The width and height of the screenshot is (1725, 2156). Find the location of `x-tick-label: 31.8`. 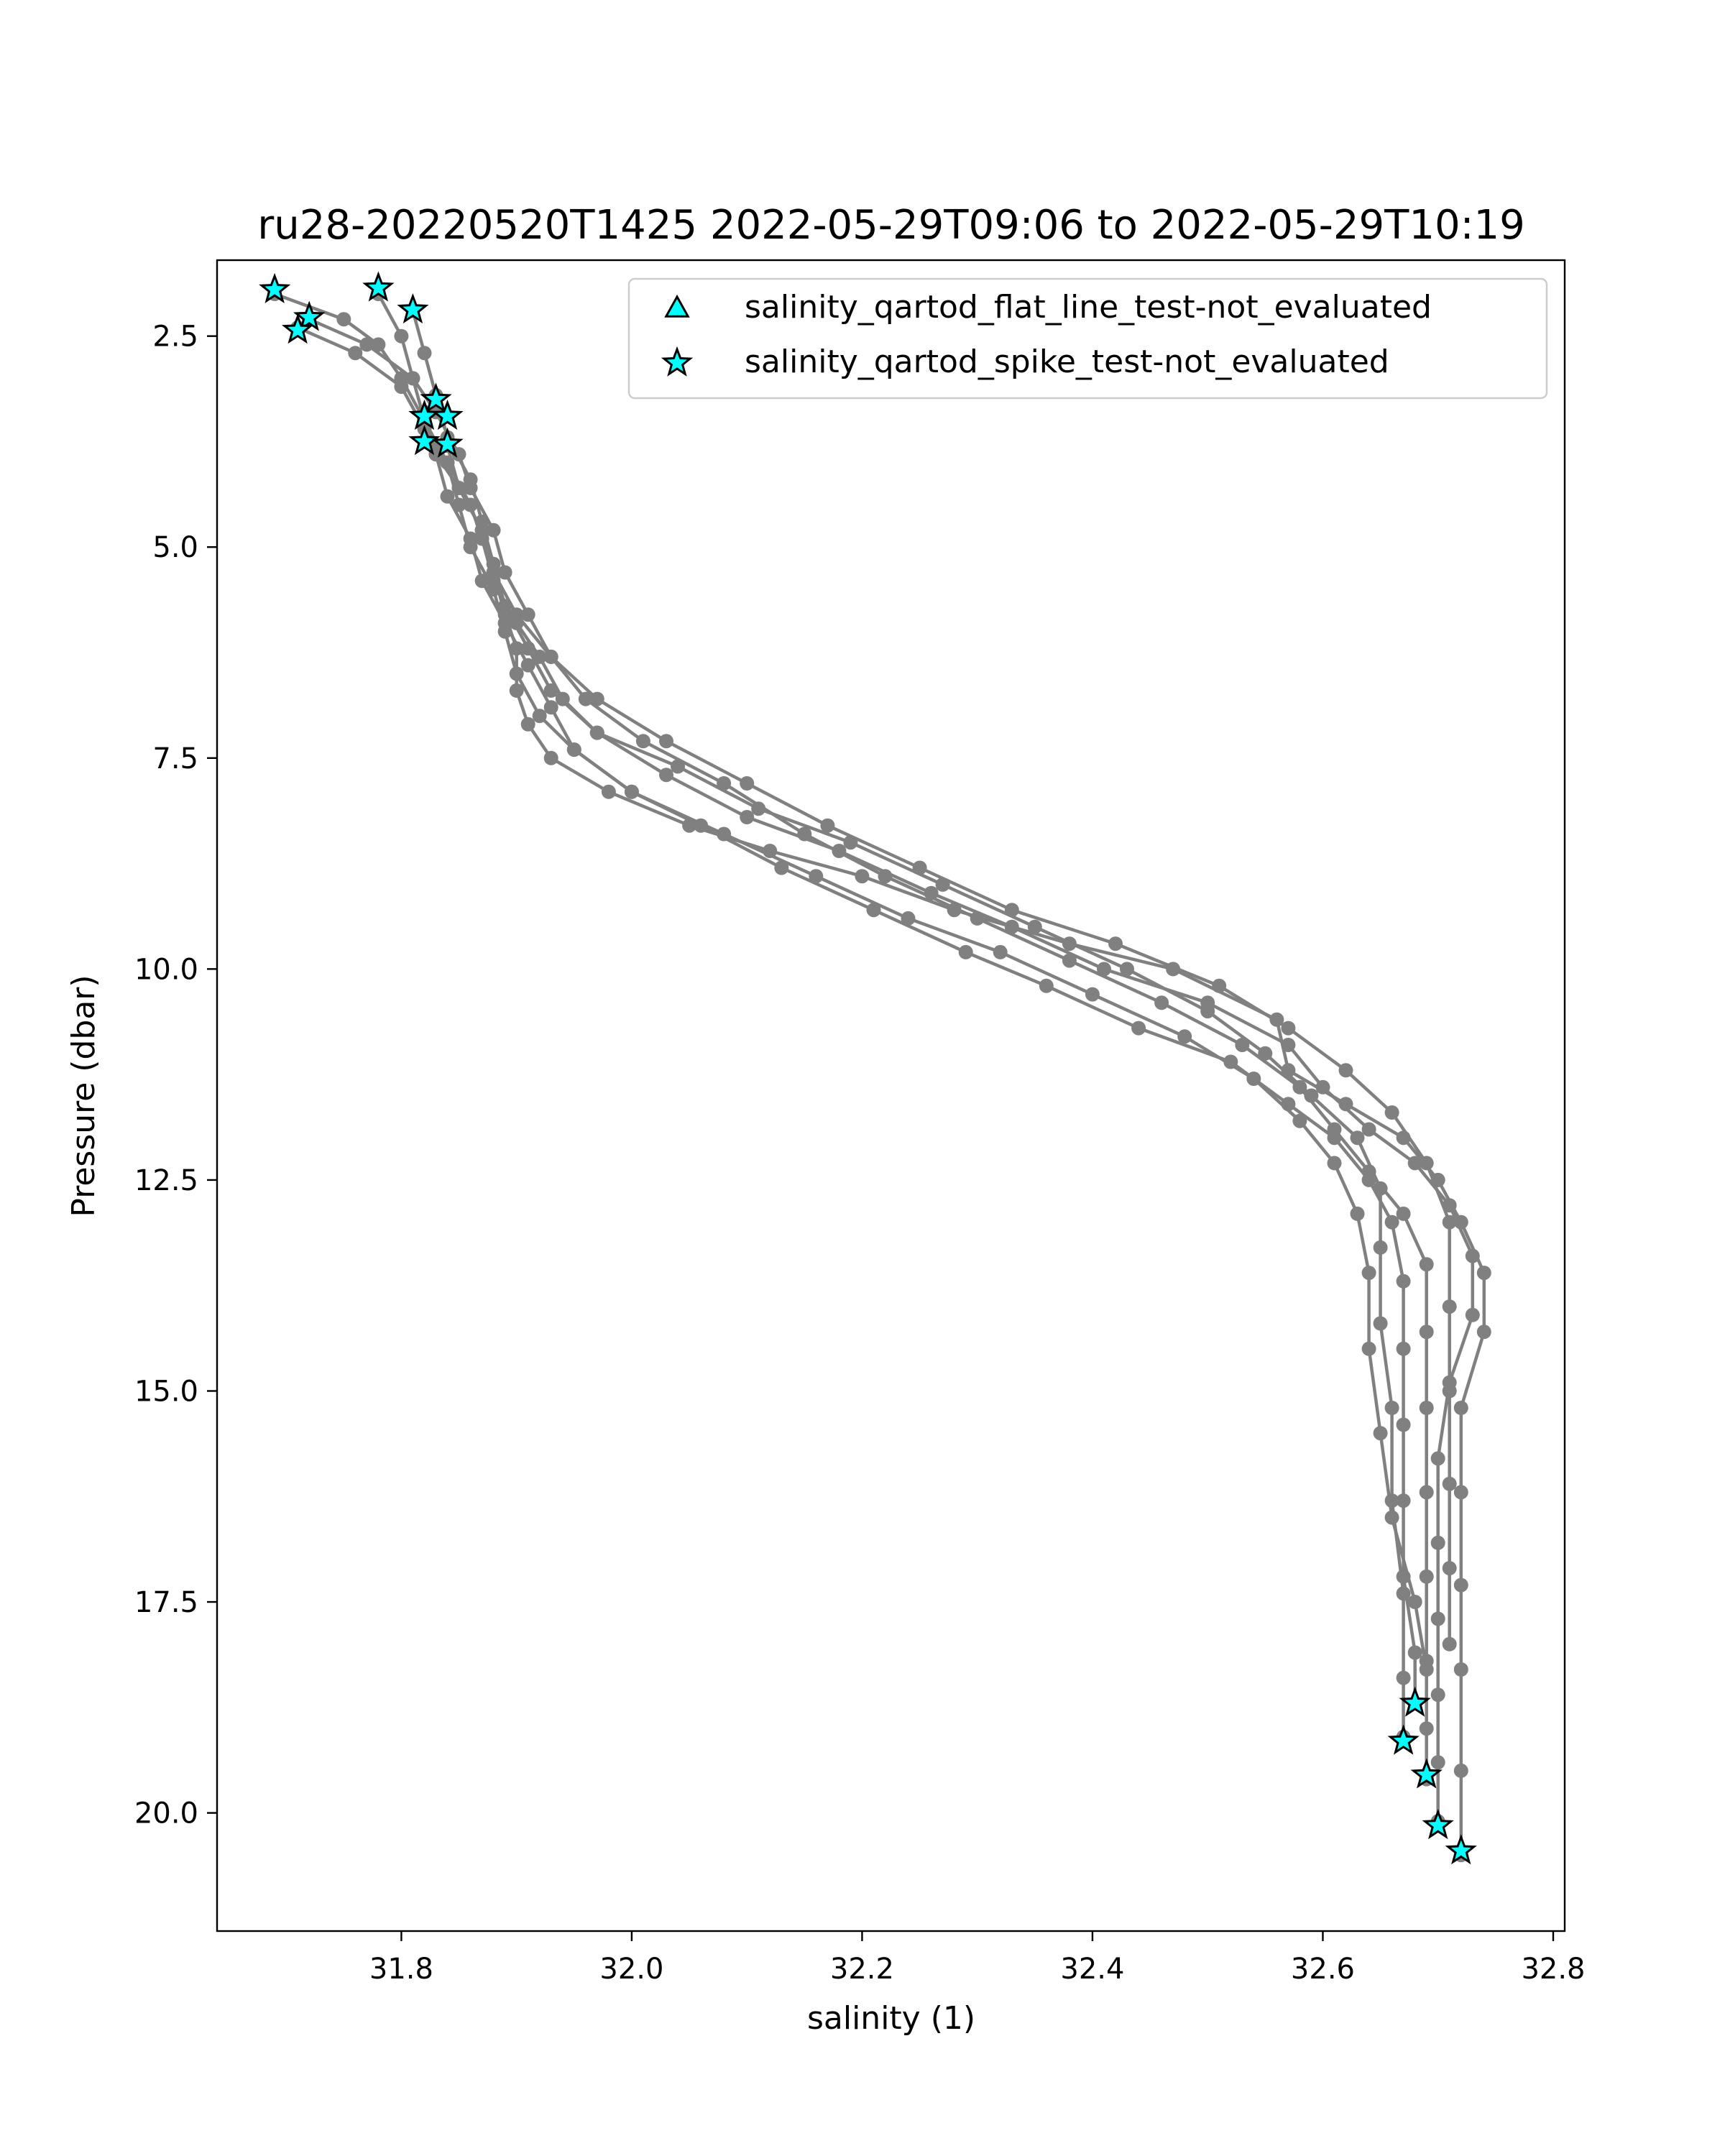

x-tick-label: 31.8 is located at coordinates (401, 1970).